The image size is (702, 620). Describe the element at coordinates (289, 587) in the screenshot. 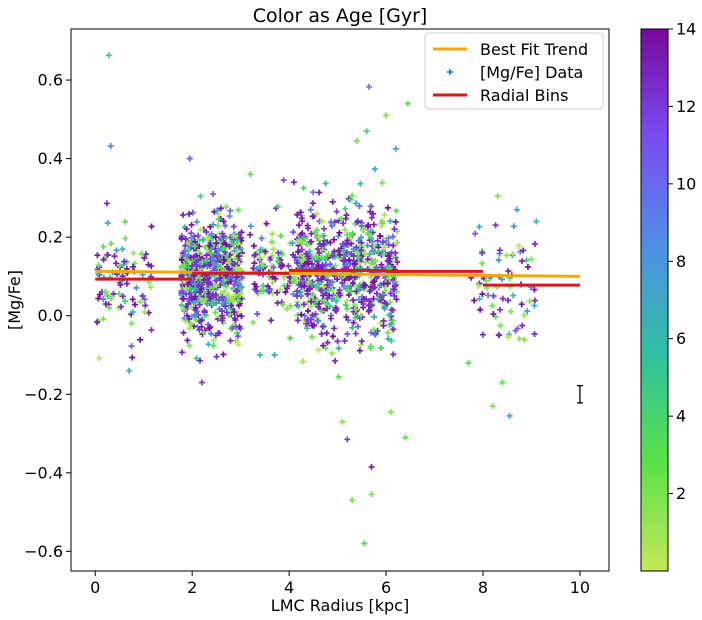

I see `x-tick-label: 4` at that location.